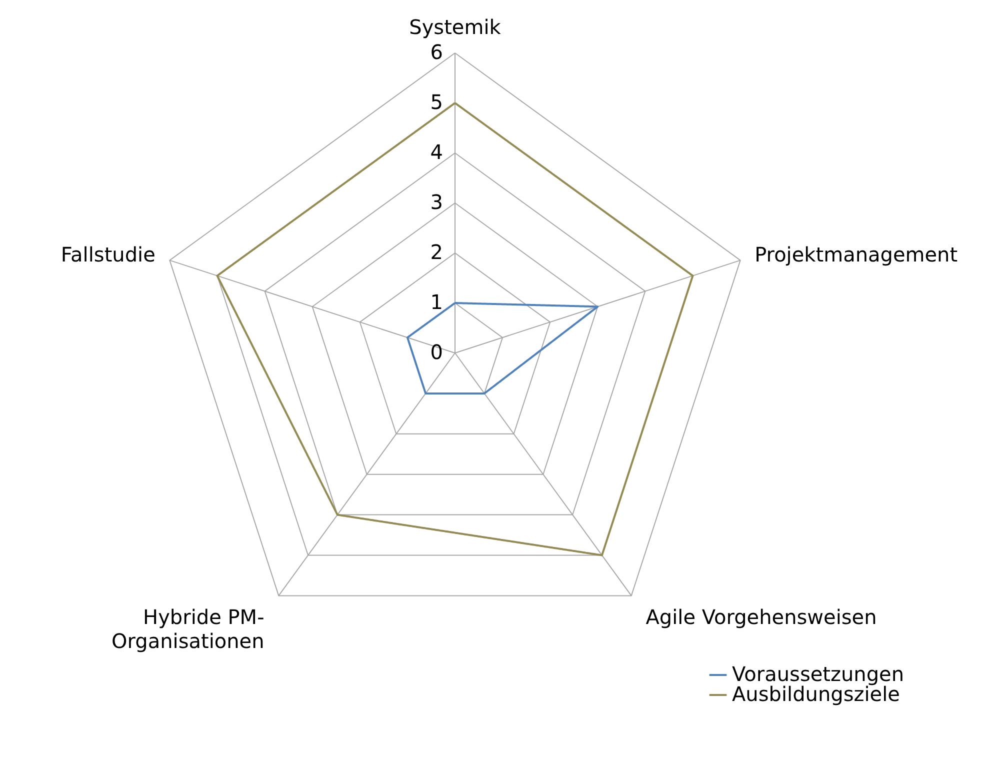  Describe the element at coordinates (436, 52) in the screenshot. I see `y-tick-label: 6` at that location.